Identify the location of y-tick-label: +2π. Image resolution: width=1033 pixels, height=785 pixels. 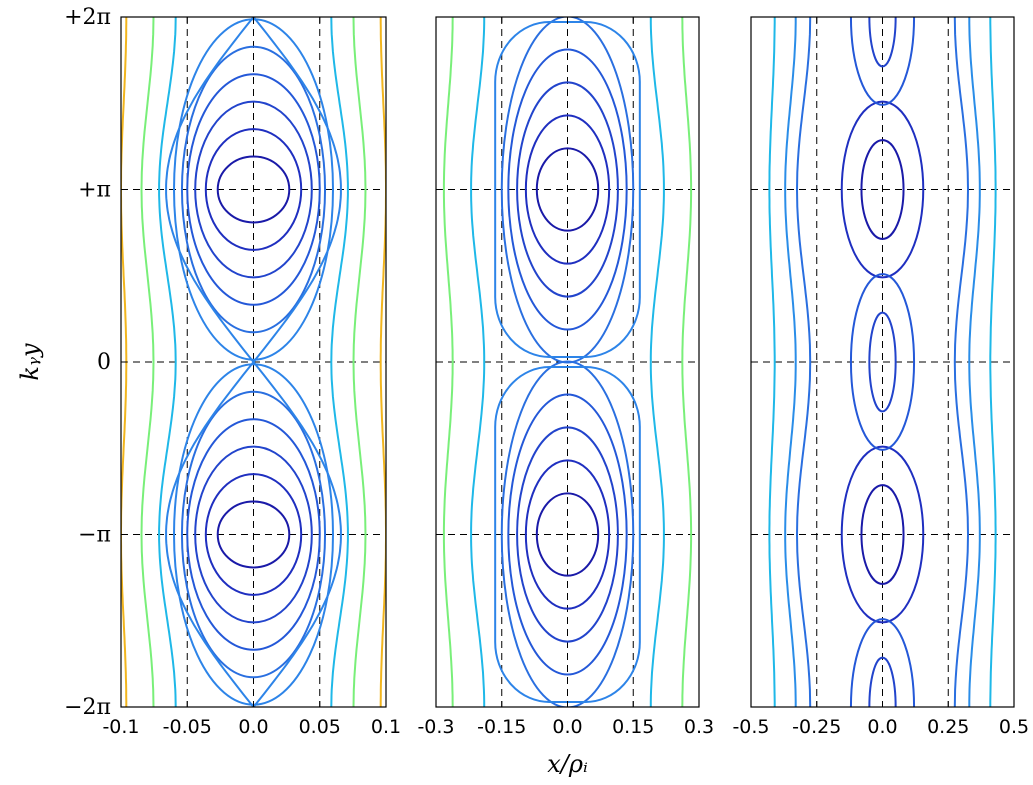
(87, 17).